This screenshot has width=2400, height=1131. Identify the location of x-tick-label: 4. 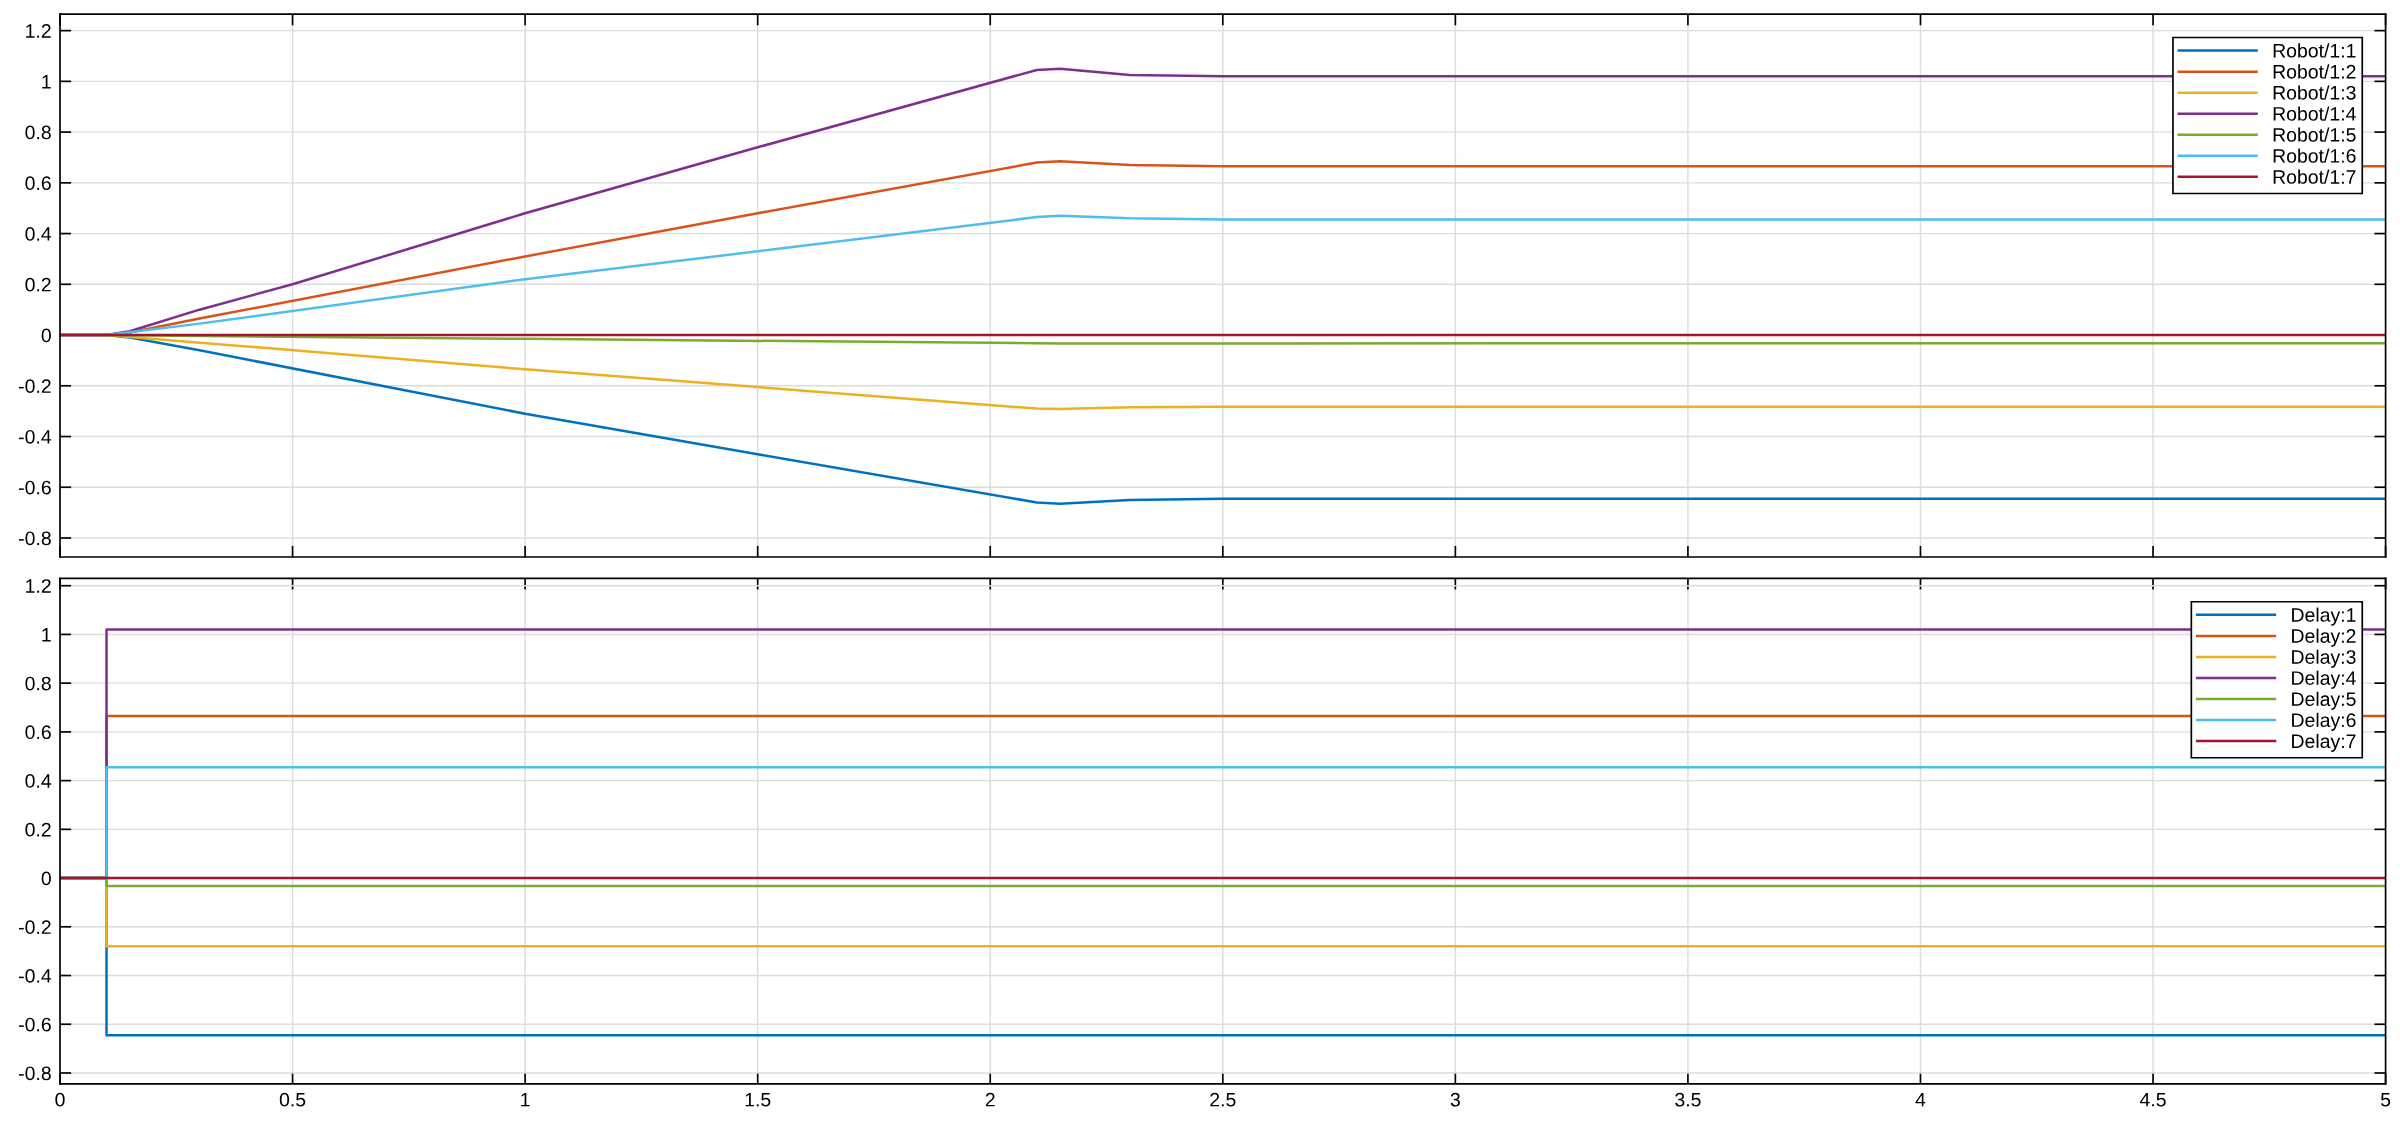
(1920, 1100).